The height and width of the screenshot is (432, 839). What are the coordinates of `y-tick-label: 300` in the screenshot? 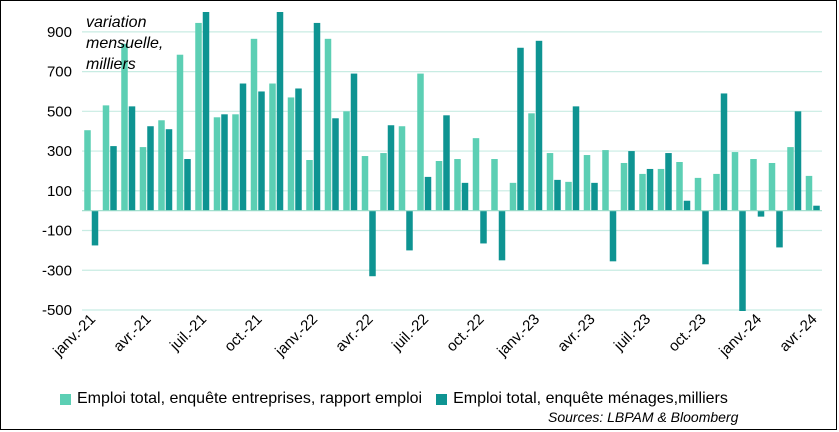 It's located at (59, 151).